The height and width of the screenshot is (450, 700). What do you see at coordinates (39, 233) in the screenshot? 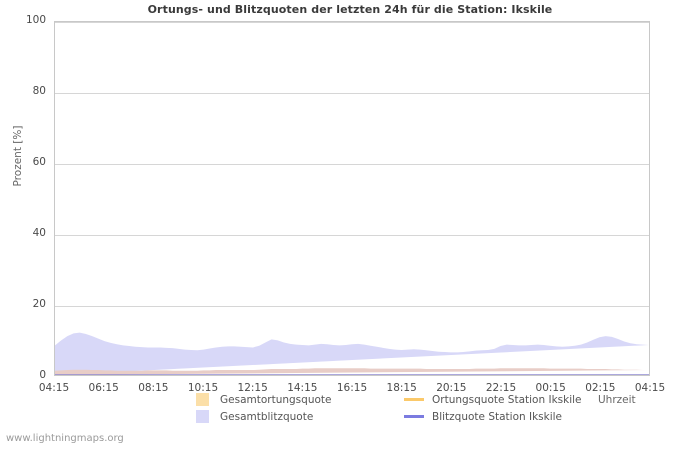
I see `y-tick-label: 40` at bounding box center [39, 233].